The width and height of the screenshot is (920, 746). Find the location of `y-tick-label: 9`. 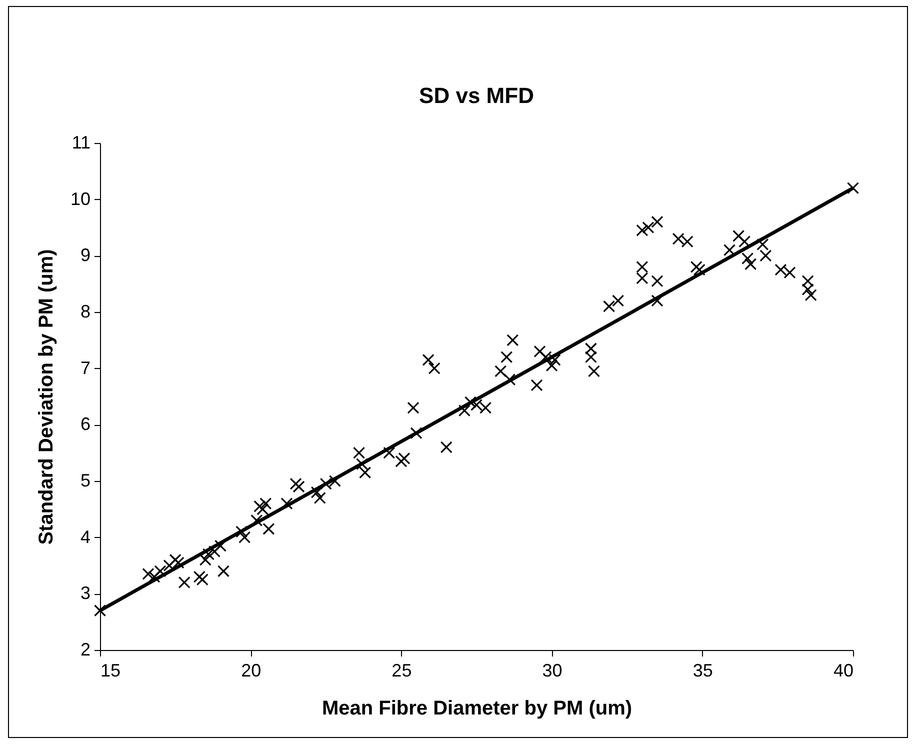

y-tick-label: 9 is located at coordinates (85, 255).